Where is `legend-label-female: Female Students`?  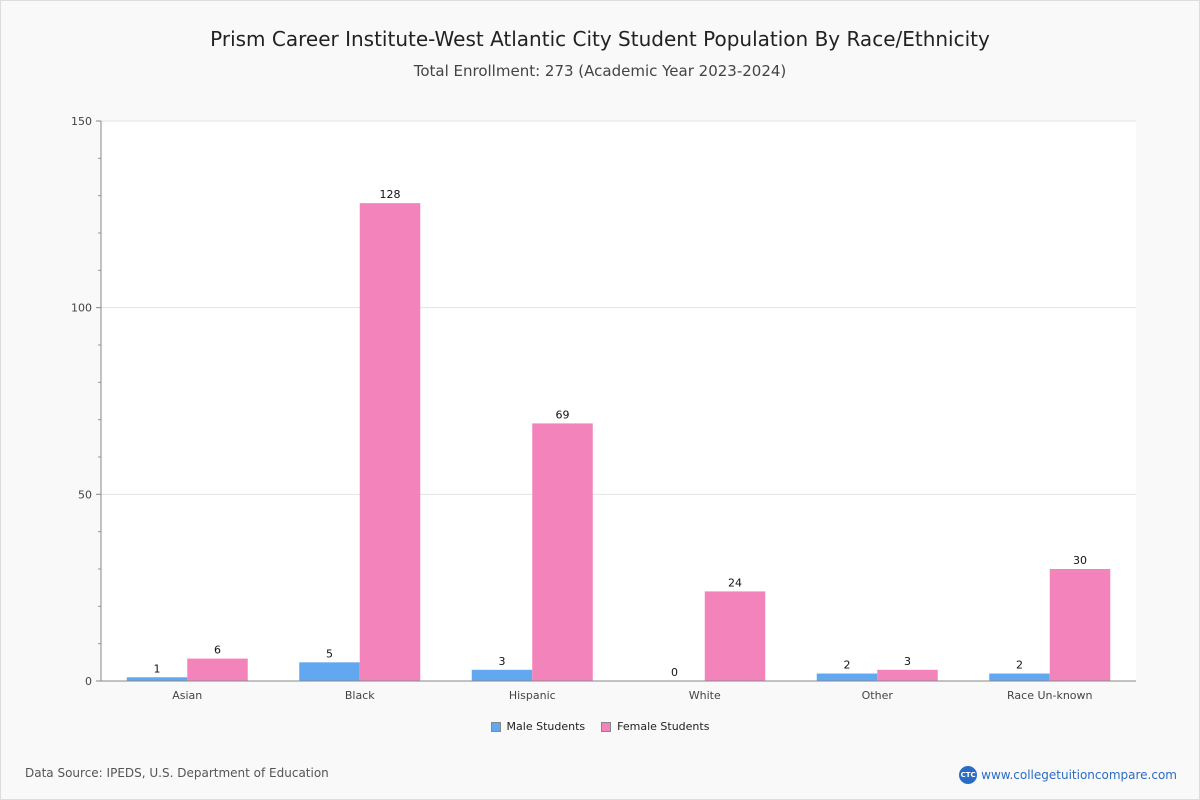 legend-label-female: Female Students is located at coordinates (663, 726).